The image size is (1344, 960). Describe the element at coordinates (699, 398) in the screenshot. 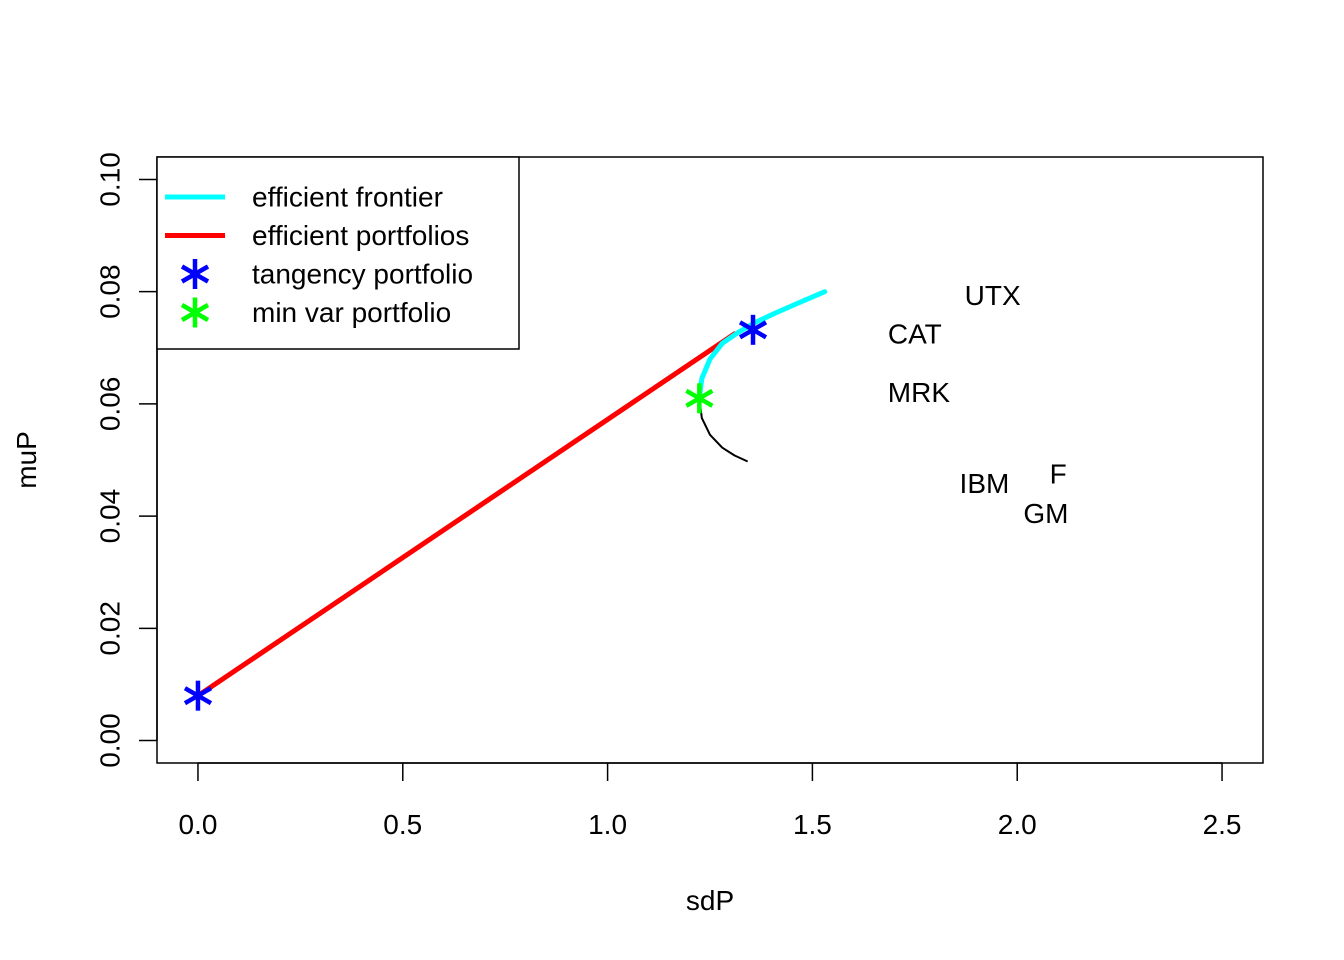

I see `marker-min-var-portfolio` at that location.